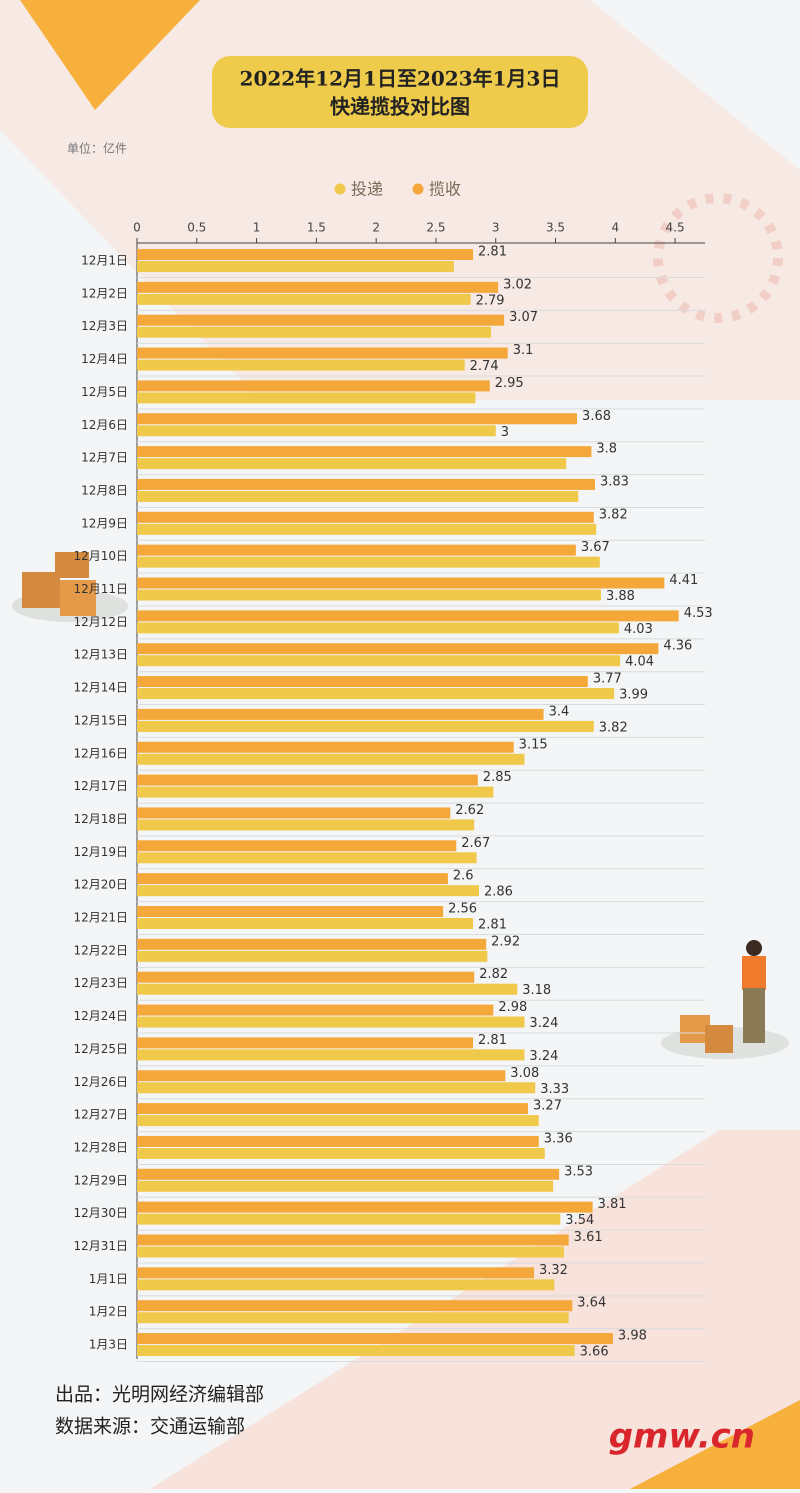 The width and height of the screenshot is (800, 1493). I want to click on title-box, so click(400, 92).